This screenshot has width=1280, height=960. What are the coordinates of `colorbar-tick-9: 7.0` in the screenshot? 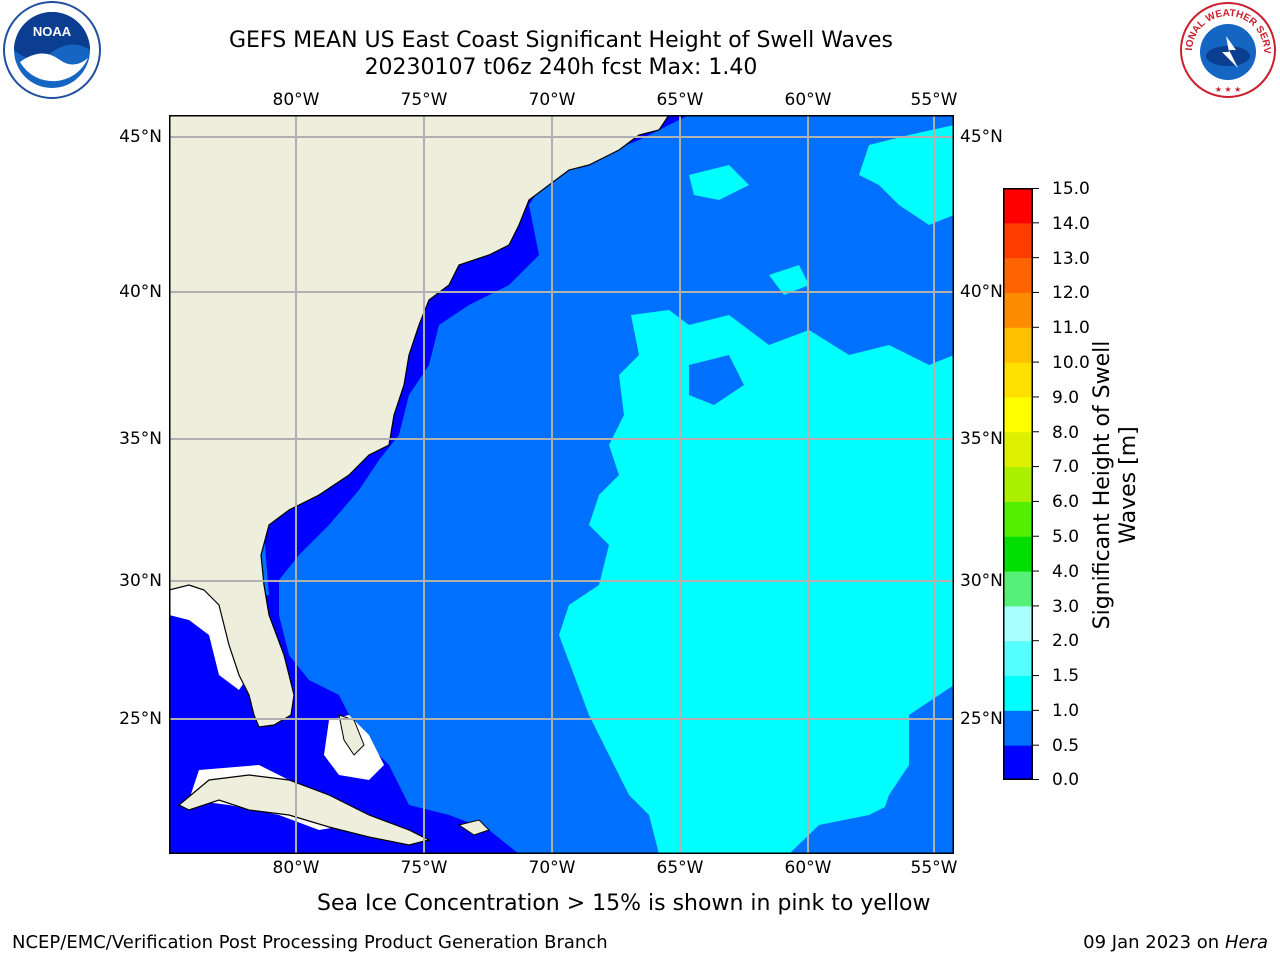 It's located at (1066, 467).